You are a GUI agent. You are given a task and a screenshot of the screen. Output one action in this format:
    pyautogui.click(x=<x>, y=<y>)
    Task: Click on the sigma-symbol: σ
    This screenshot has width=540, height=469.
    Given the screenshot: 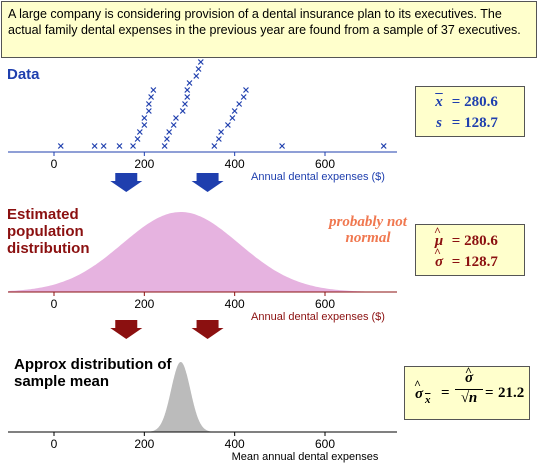 What is the action you would take?
    pyautogui.click(x=439, y=262)
    